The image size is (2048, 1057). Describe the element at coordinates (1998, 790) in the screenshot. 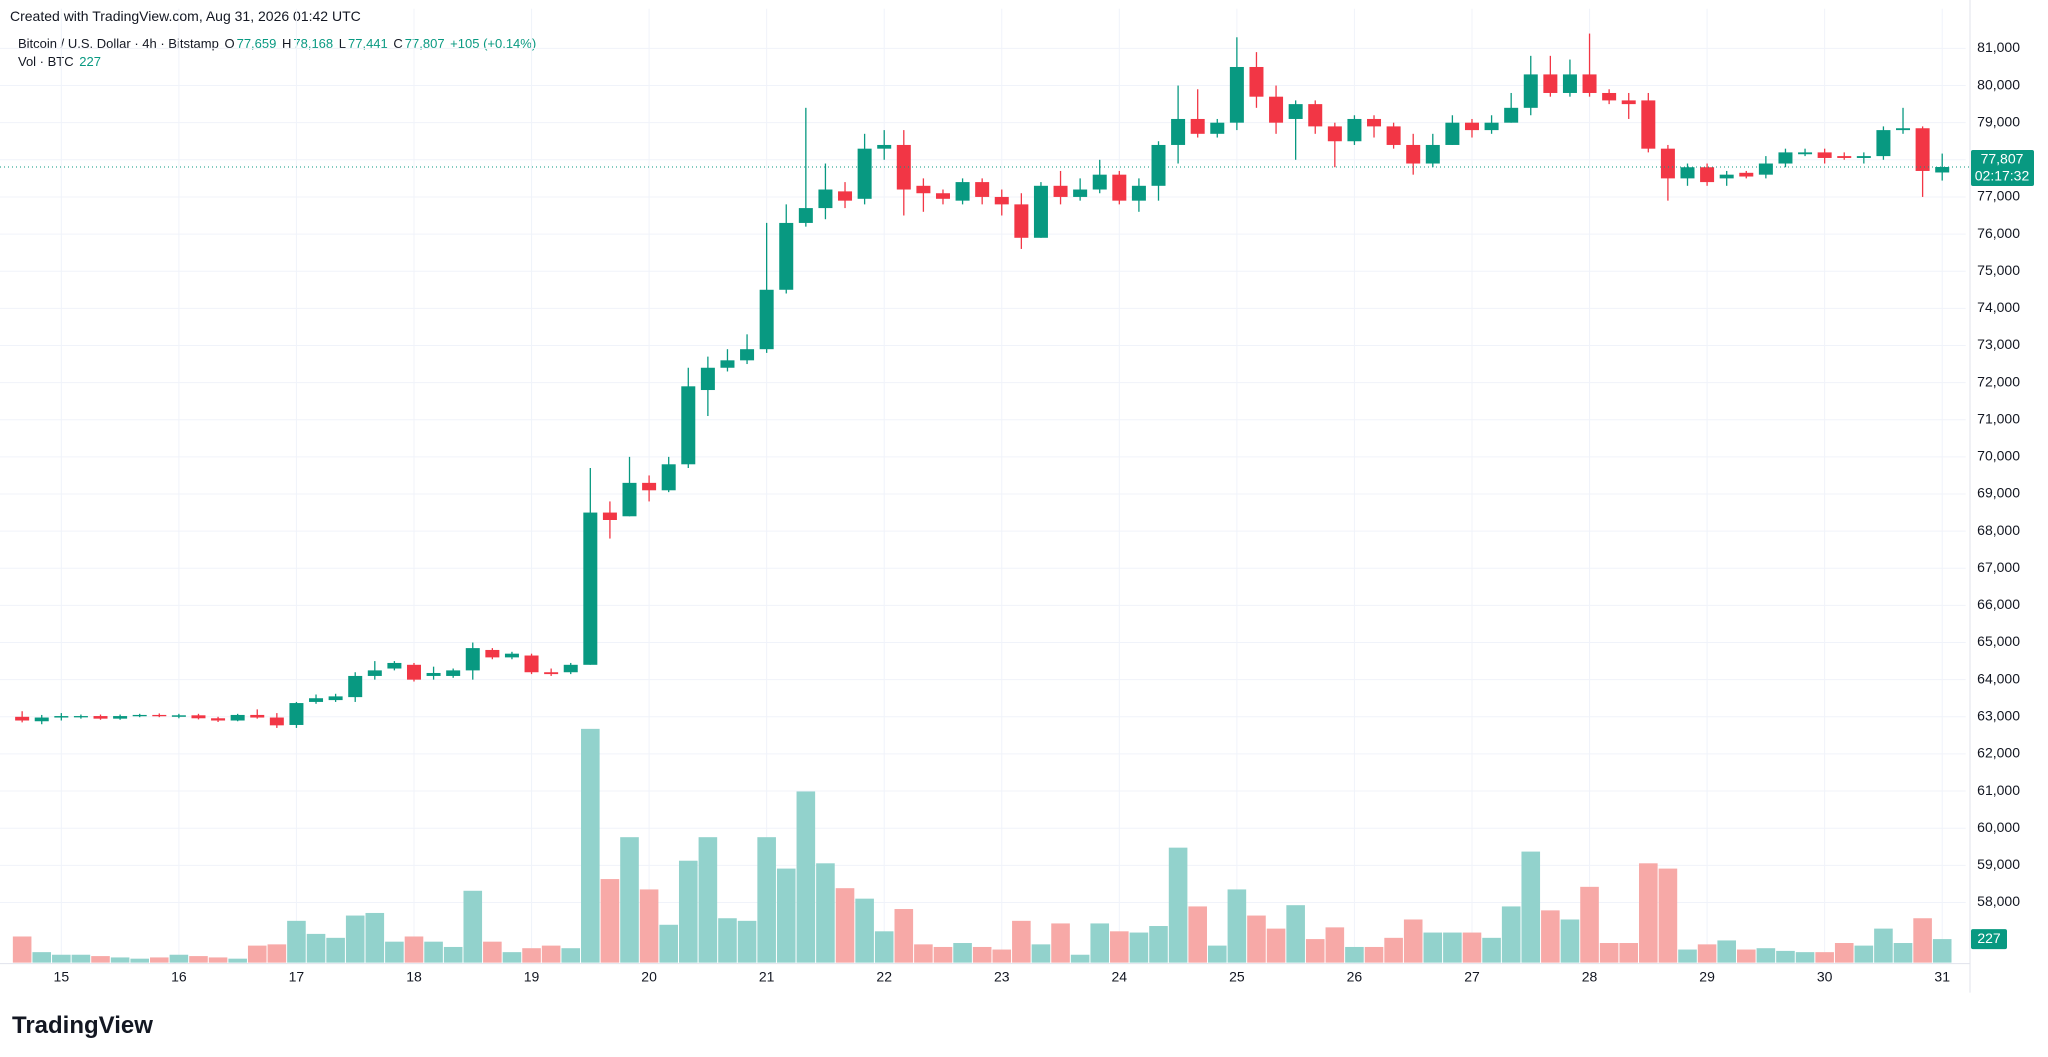

I see `y-tick-label: 61,000` at that location.